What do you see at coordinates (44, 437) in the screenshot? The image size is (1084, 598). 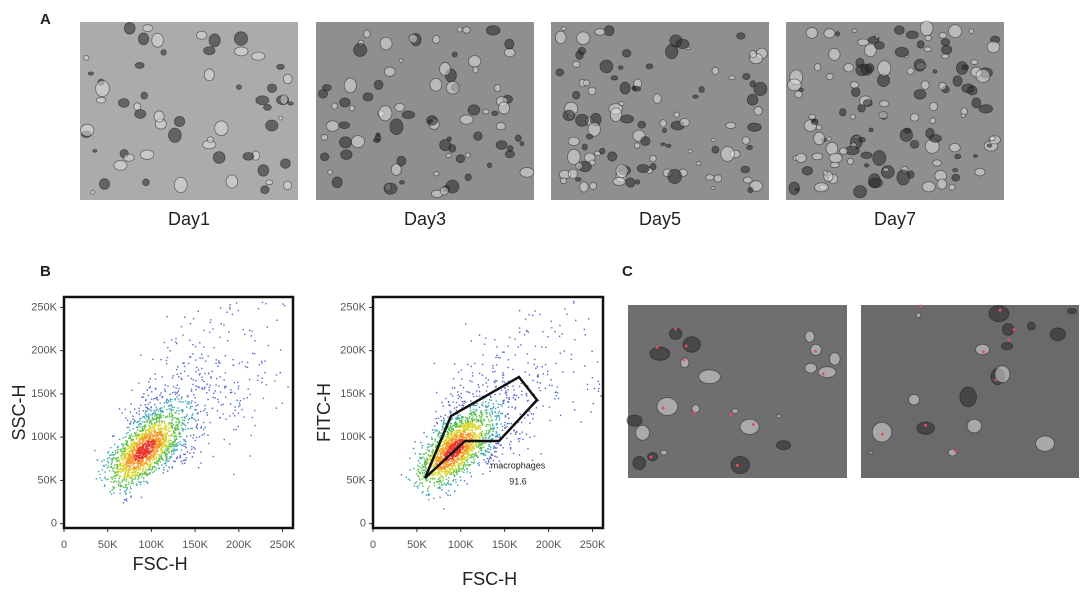 I see `y-tick-label: 100K` at bounding box center [44, 437].